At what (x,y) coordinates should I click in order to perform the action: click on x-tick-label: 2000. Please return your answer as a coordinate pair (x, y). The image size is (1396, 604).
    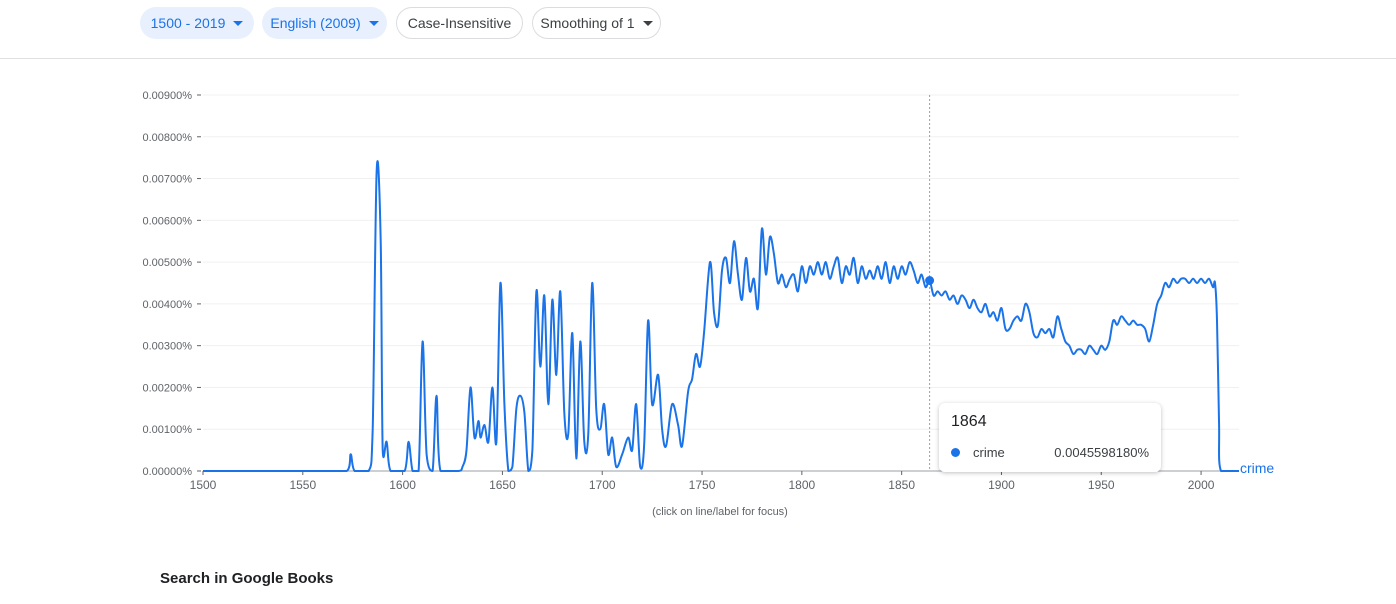
    Looking at the image, I should click on (1201, 485).